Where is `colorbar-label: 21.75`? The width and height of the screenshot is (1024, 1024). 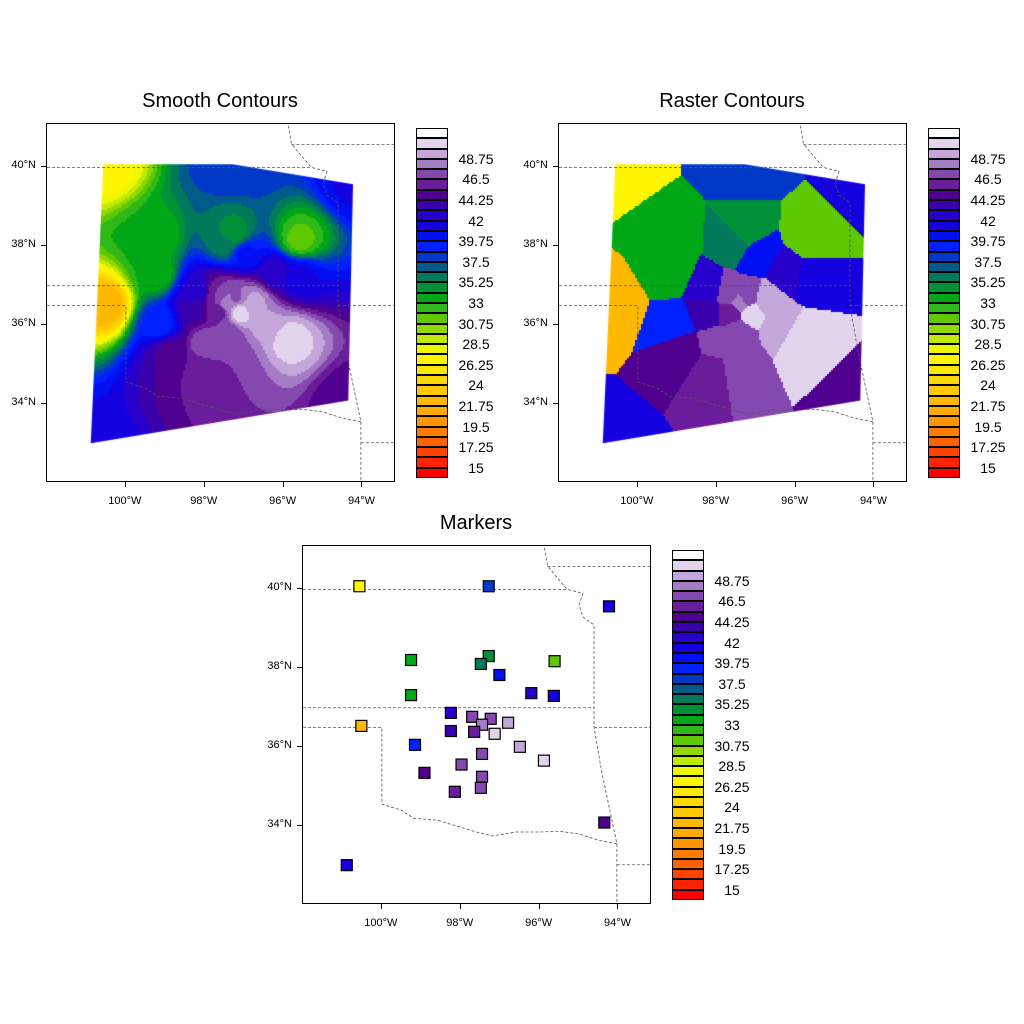 colorbar-label: 21.75 is located at coordinates (732, 827).